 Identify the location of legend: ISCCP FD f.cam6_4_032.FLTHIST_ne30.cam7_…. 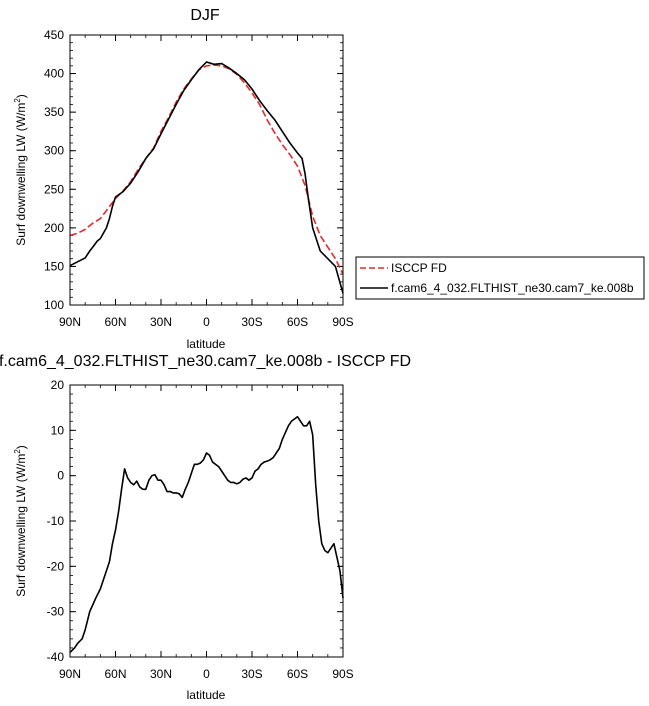
(500, 278).